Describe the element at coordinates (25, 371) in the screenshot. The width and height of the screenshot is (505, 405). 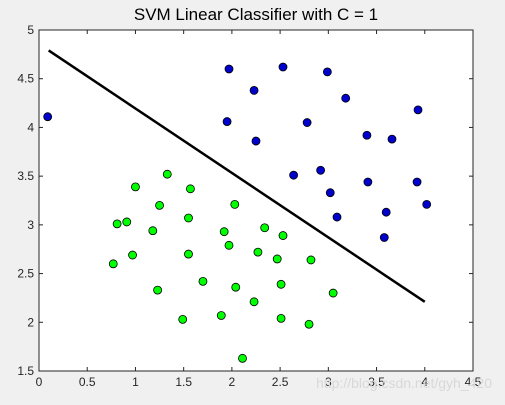
I see `y-tick-label: 1.5` at that location.